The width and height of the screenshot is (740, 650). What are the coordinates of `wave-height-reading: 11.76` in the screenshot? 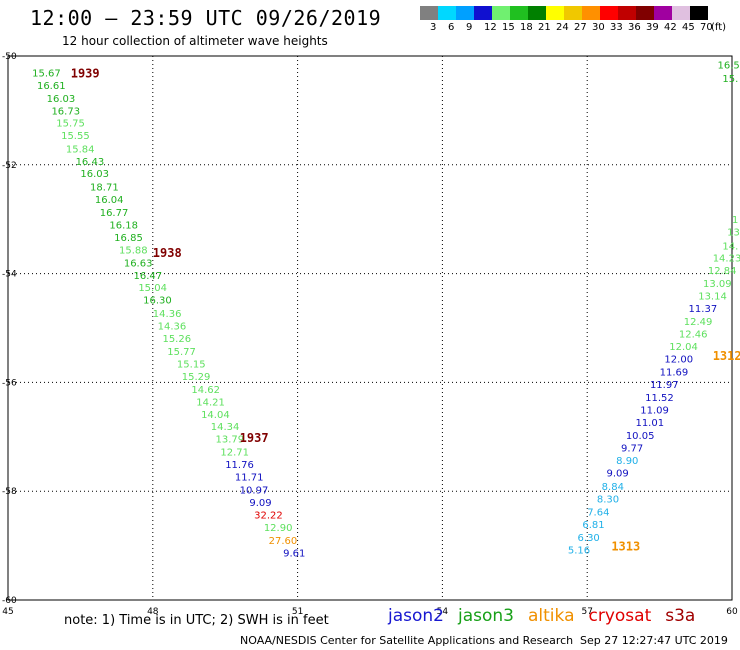 It's located at (239, 465).